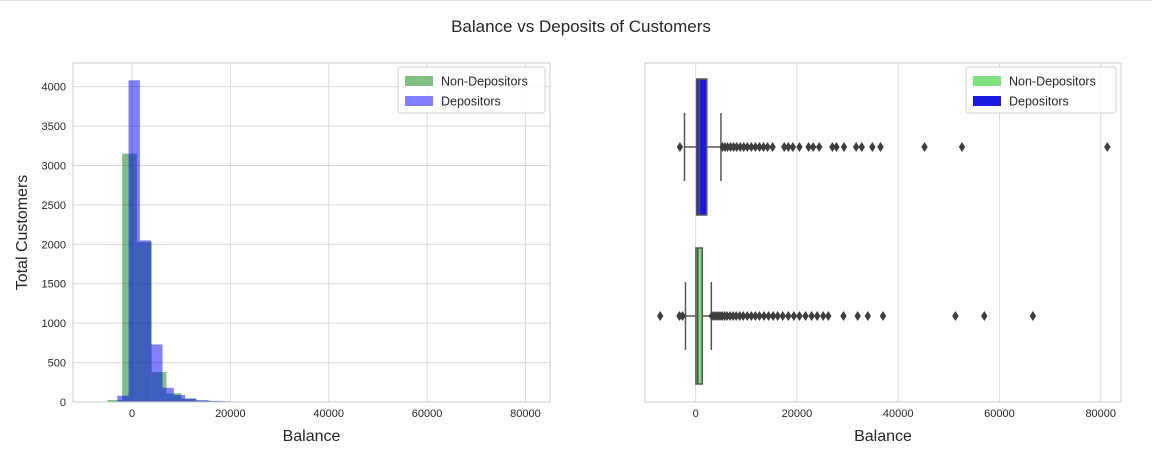 Image resolution: width=1152 pixels, height=456 pixels. I want to click on legend-label-non-depositors: Non-Depositors, so click(1052, 82).